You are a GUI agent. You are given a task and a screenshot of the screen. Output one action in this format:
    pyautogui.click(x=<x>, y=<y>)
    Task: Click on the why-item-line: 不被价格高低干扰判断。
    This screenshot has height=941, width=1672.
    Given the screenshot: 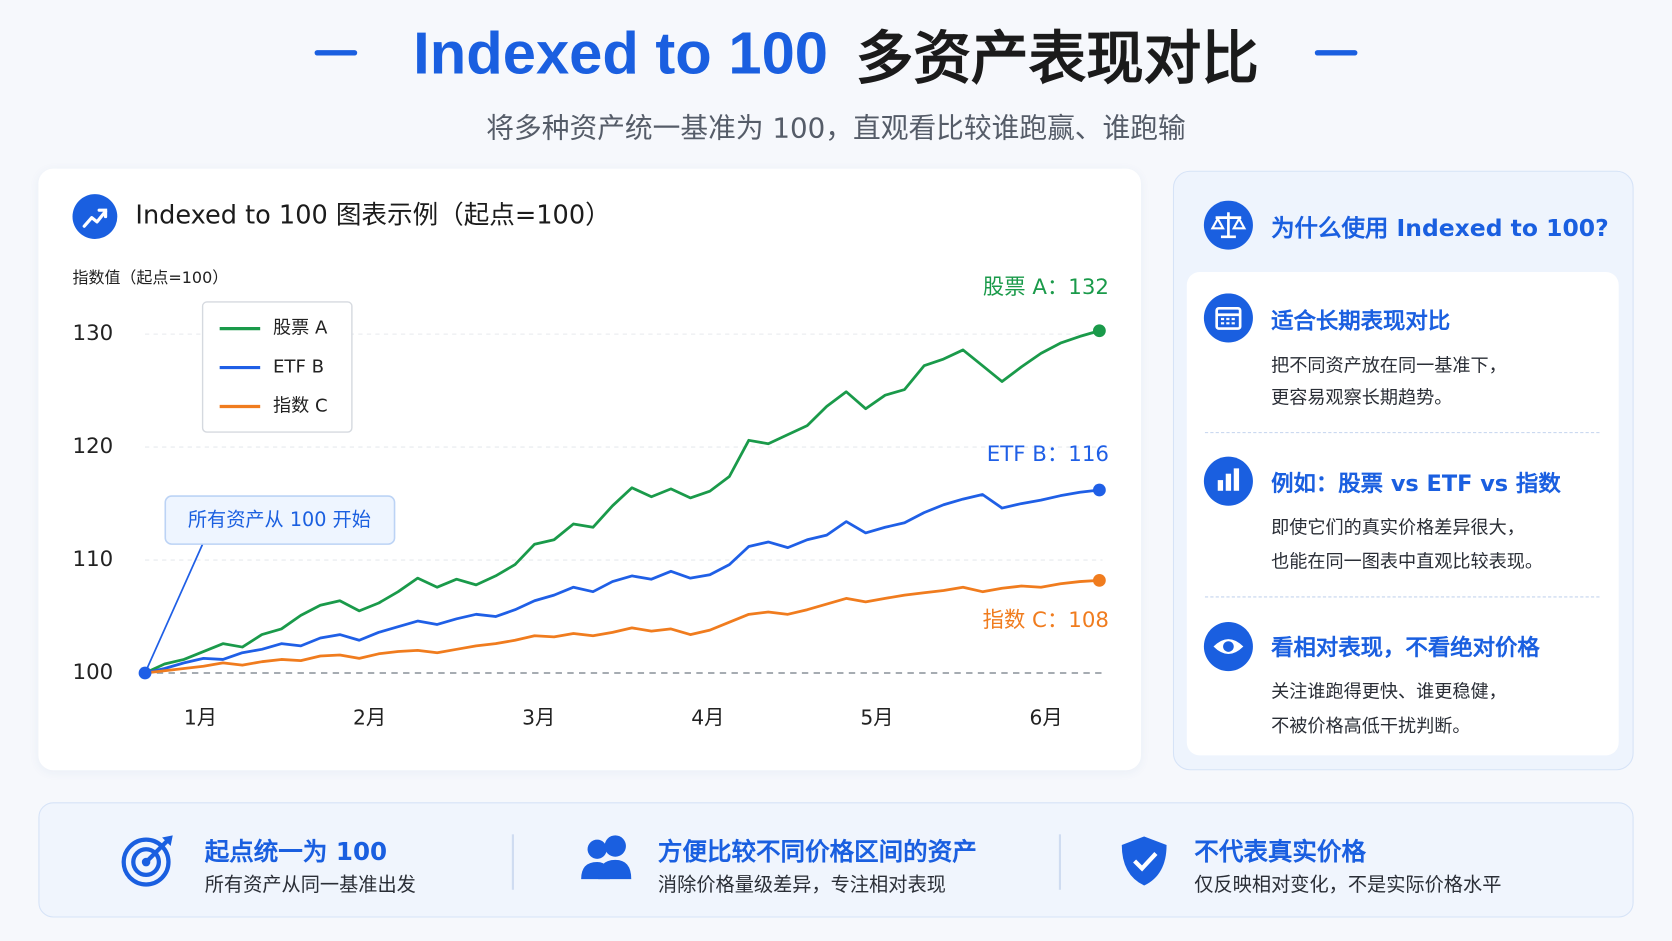 What is the action you would take?
    pyautogui.click(x=1371, y=726)
    